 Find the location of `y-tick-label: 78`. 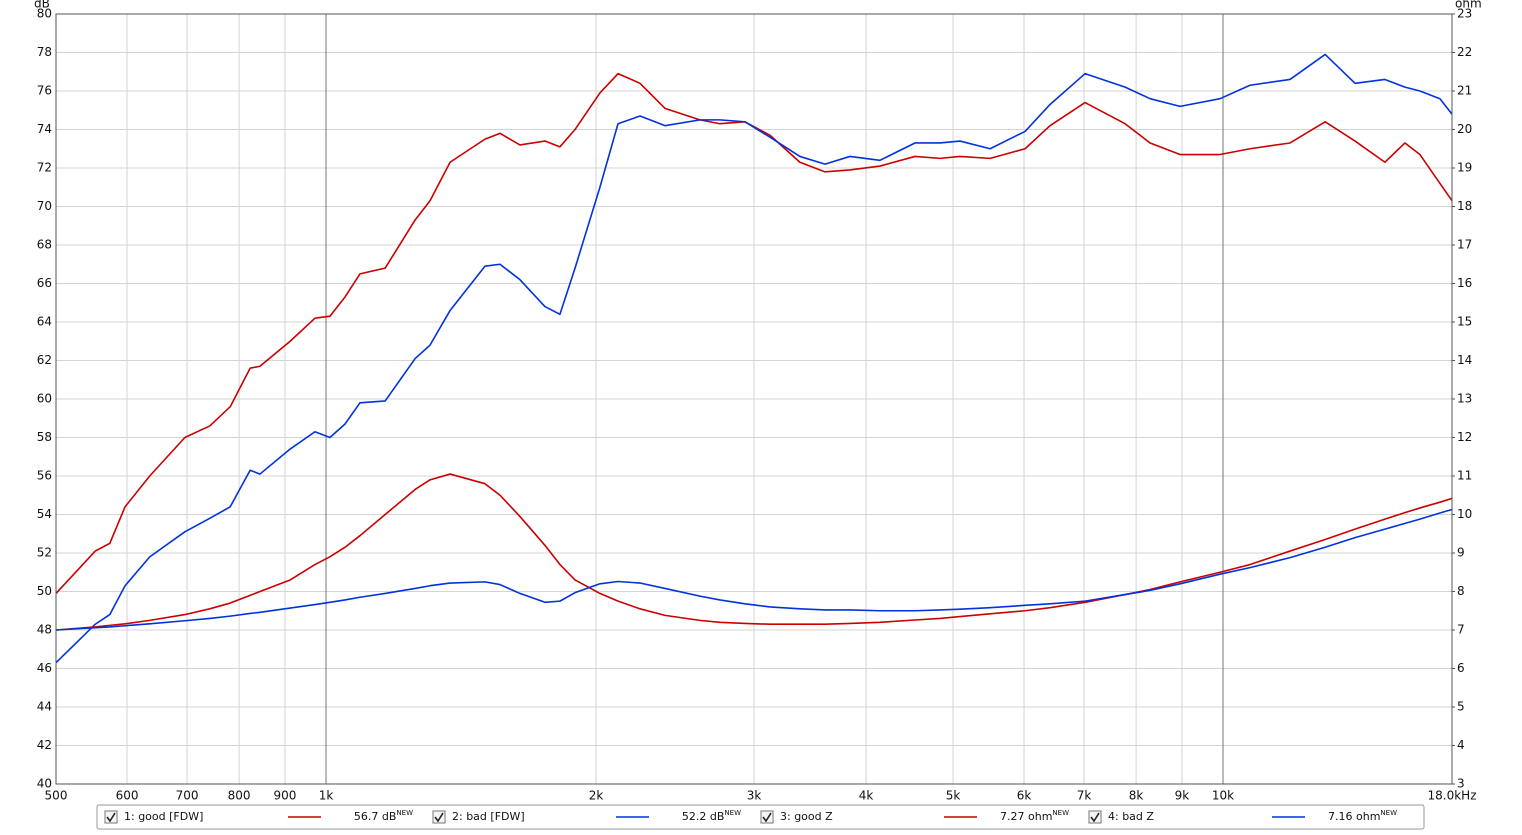

y-tick-label: 78 is located at coordinates (44, 52).